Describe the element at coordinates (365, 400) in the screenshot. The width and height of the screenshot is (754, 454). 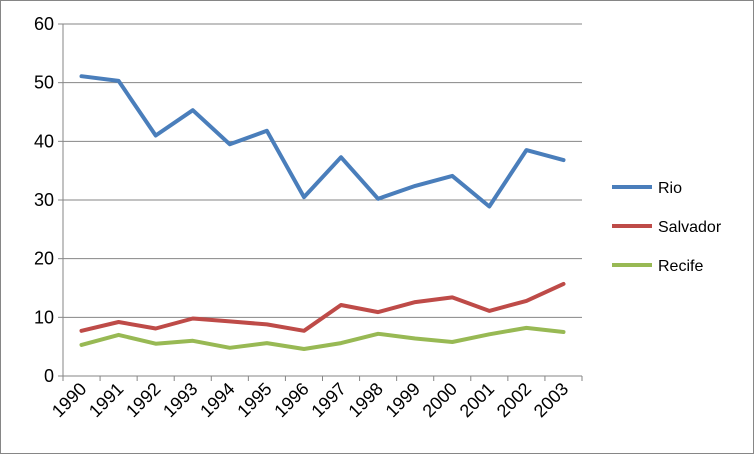
I see `x-tick-label: 1998` at that location.